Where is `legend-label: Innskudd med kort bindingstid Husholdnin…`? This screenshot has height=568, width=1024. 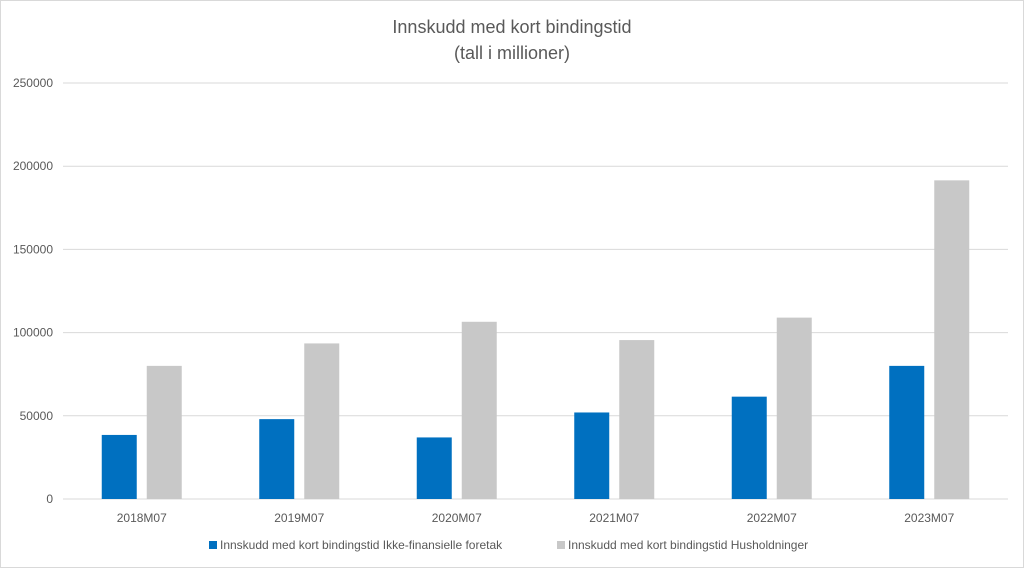 legend-label: Innskudd med kort bindingstid Husholdnin… is located at coordinates (688, 545).